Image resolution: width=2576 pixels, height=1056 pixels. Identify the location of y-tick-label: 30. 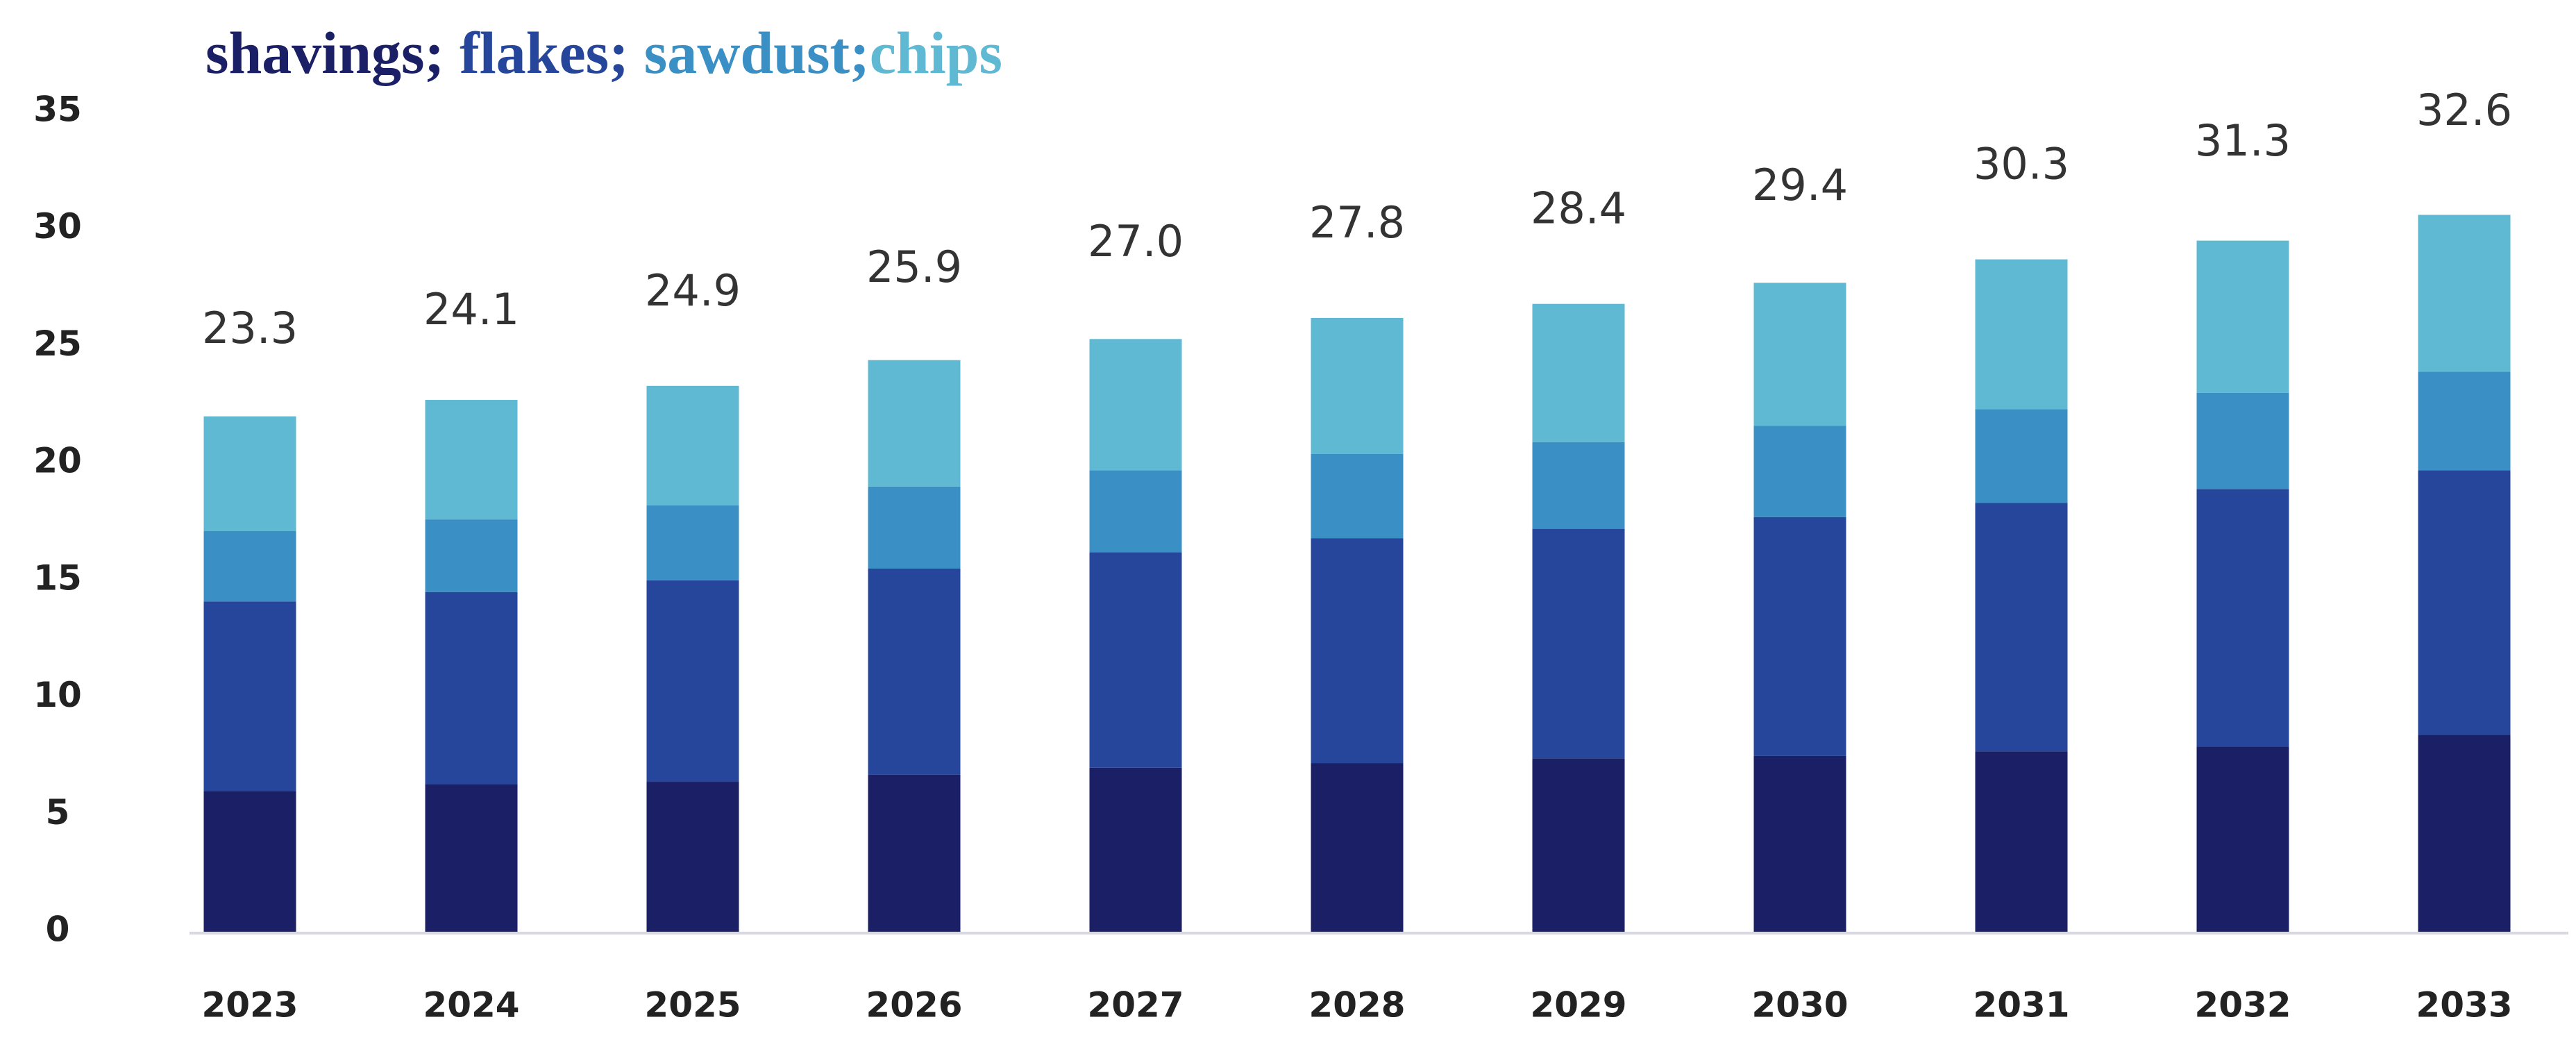
(57, 226).